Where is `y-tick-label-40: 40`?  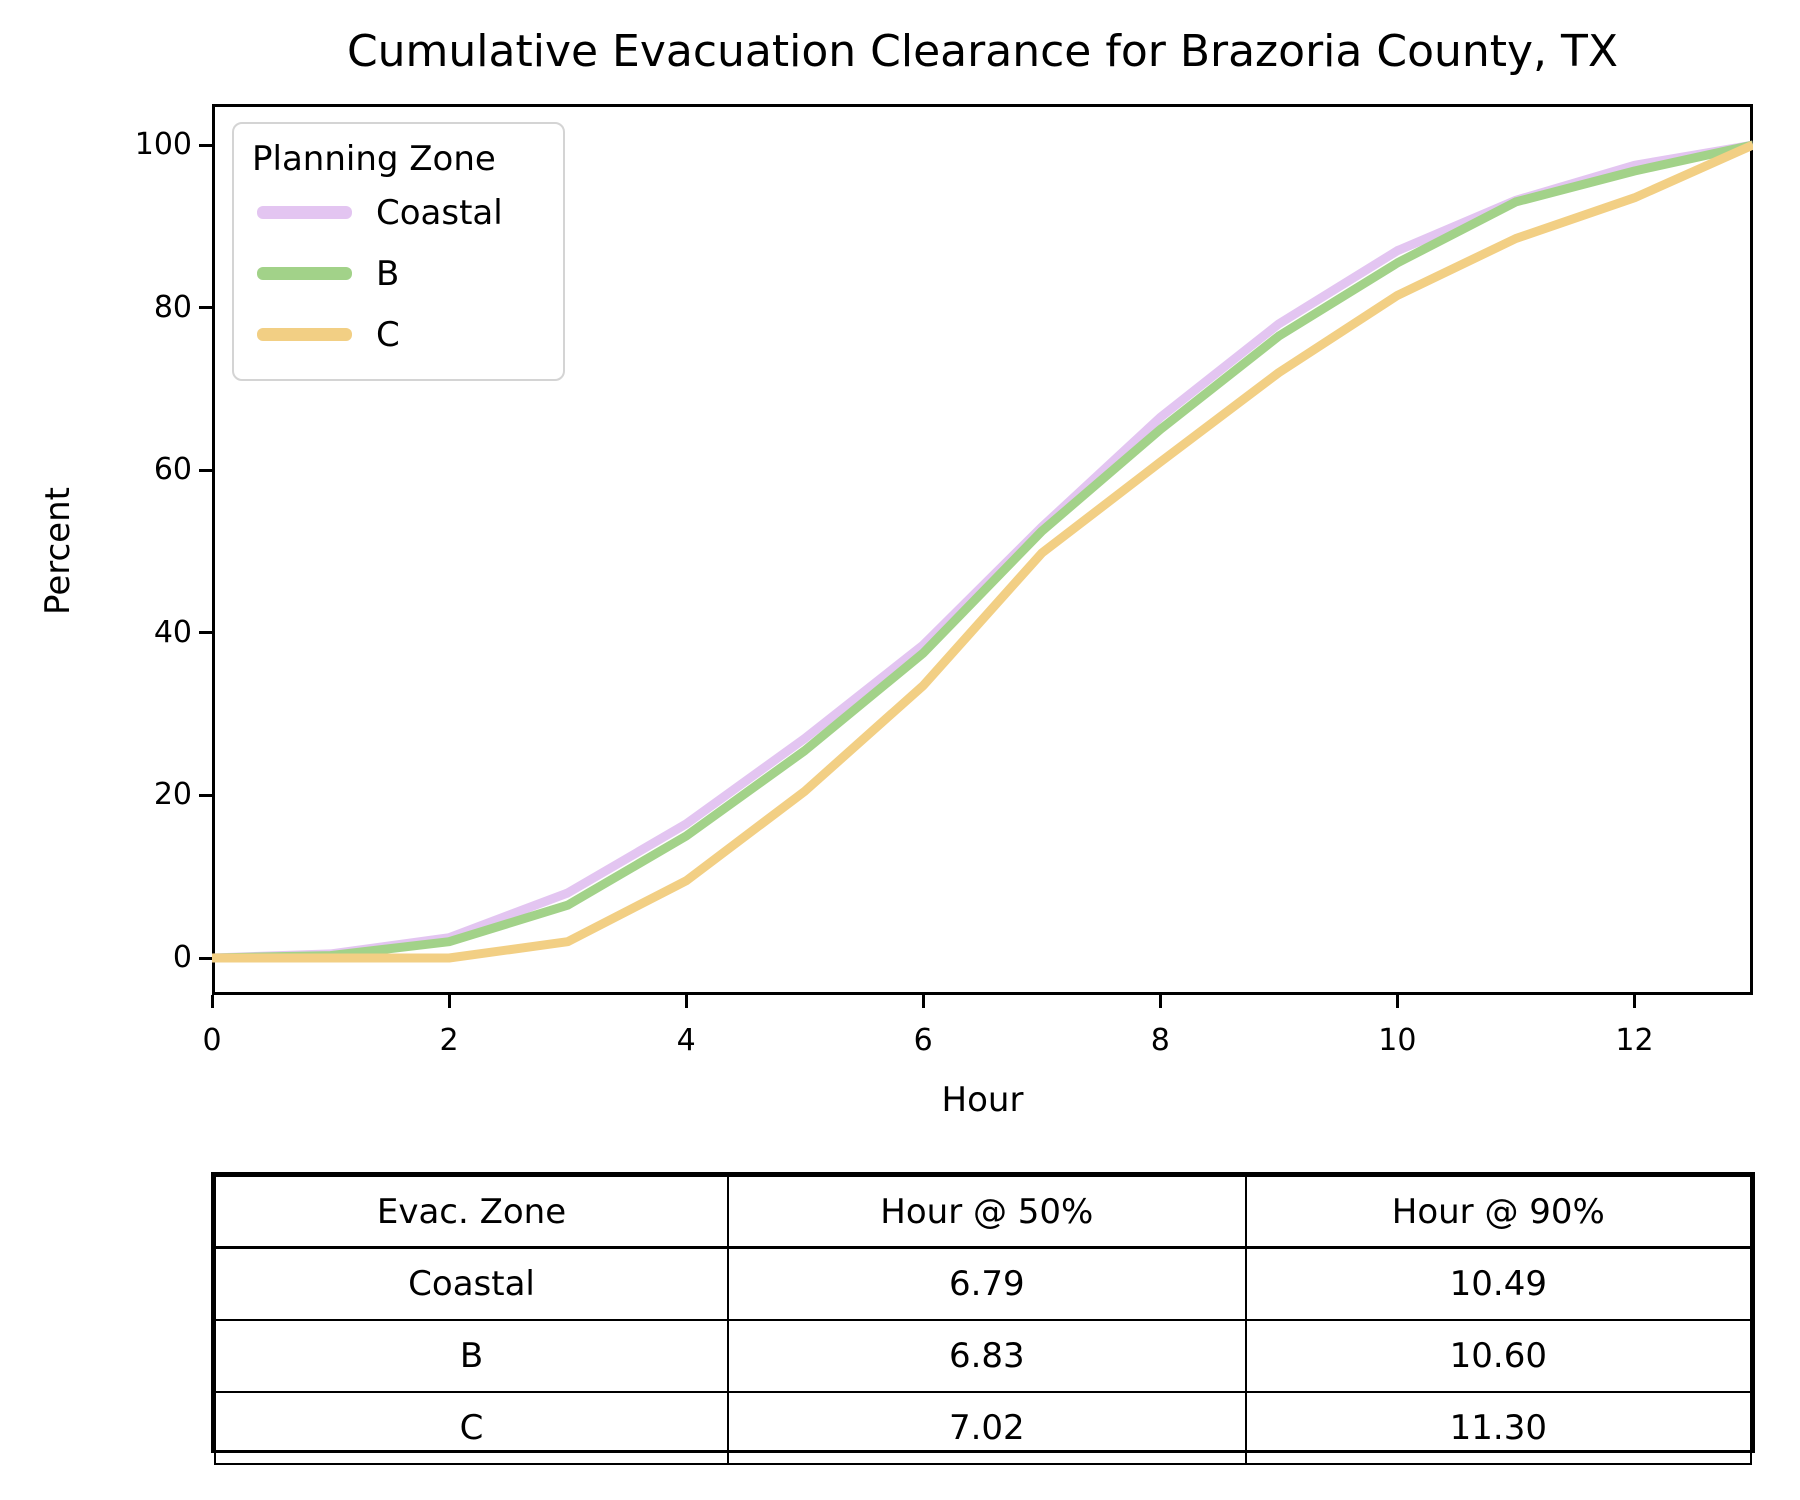 y-tick-label-40: 40 is located at coordinates (172, 632).